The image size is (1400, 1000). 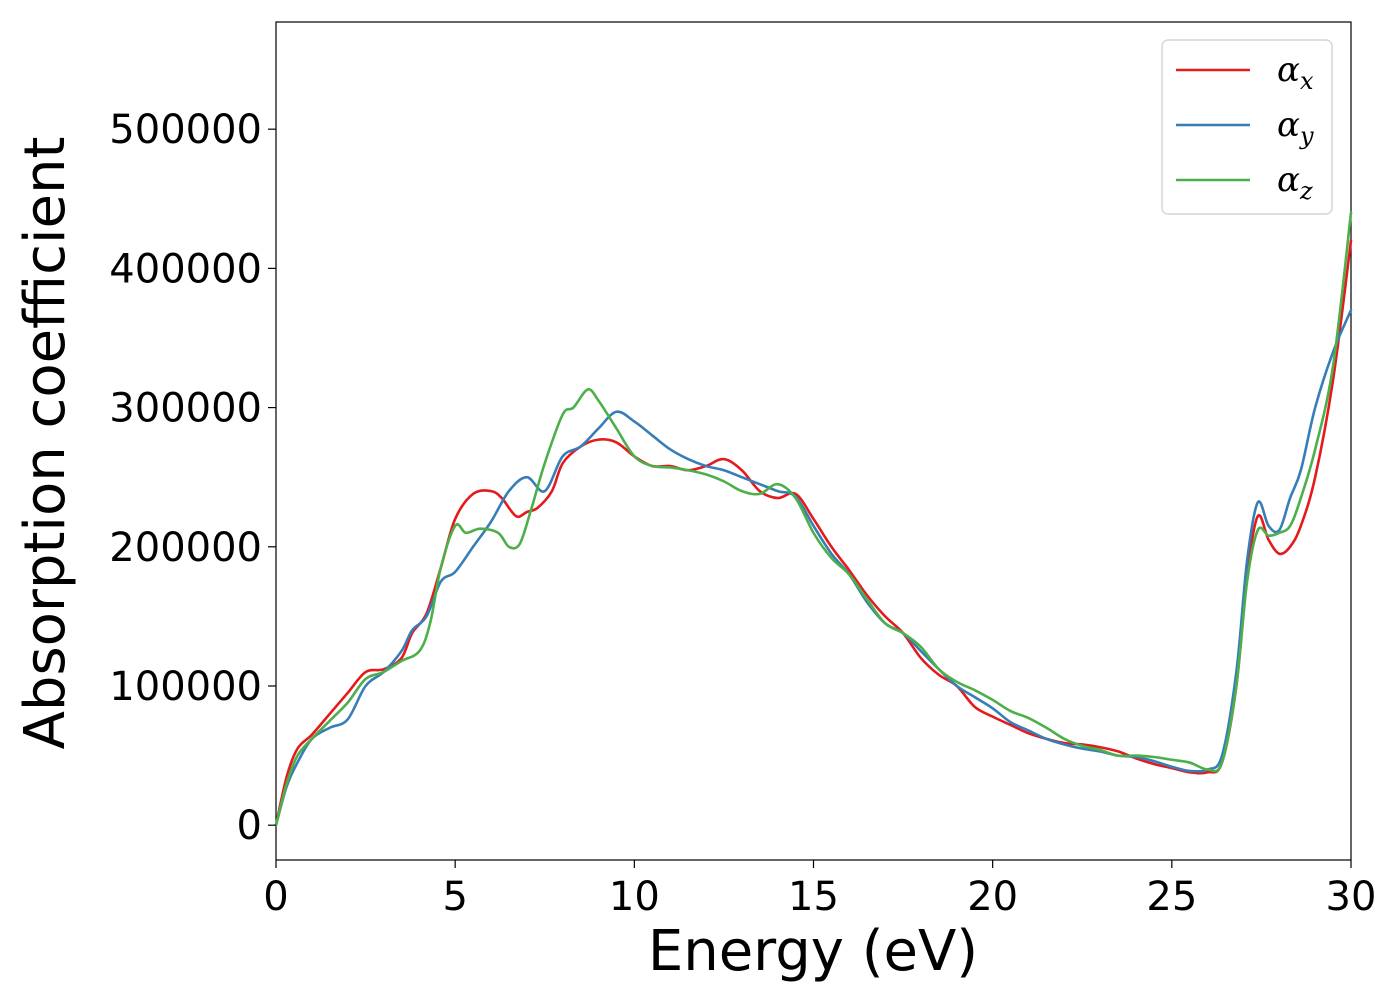 What do you see at coordinates (275, 897) in the screenshot?
I see `x-tick-label: 0` at bounding box center [275, 897].